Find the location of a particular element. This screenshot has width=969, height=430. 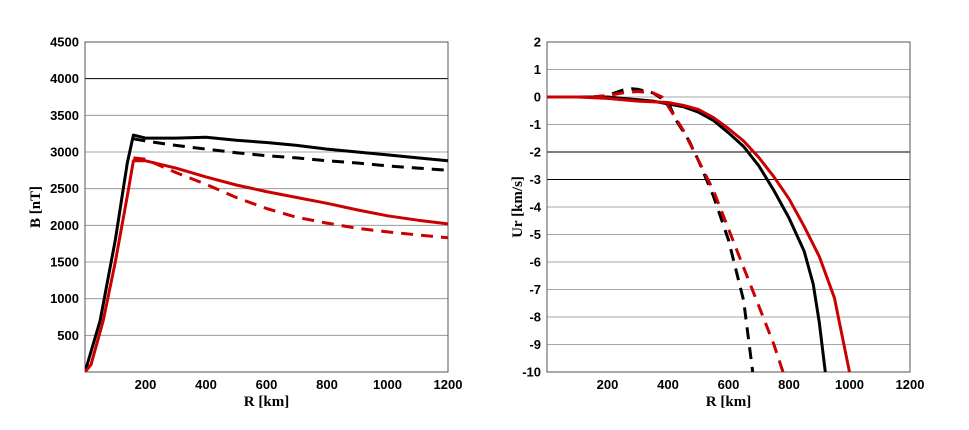

y-tick-label: 4000 is located at coordinates (64, 78).